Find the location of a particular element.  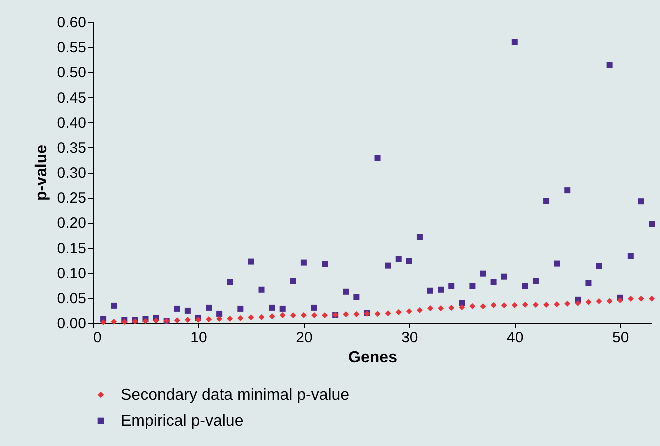

x-tick-label: 0 is located at coordinates (98, 338).